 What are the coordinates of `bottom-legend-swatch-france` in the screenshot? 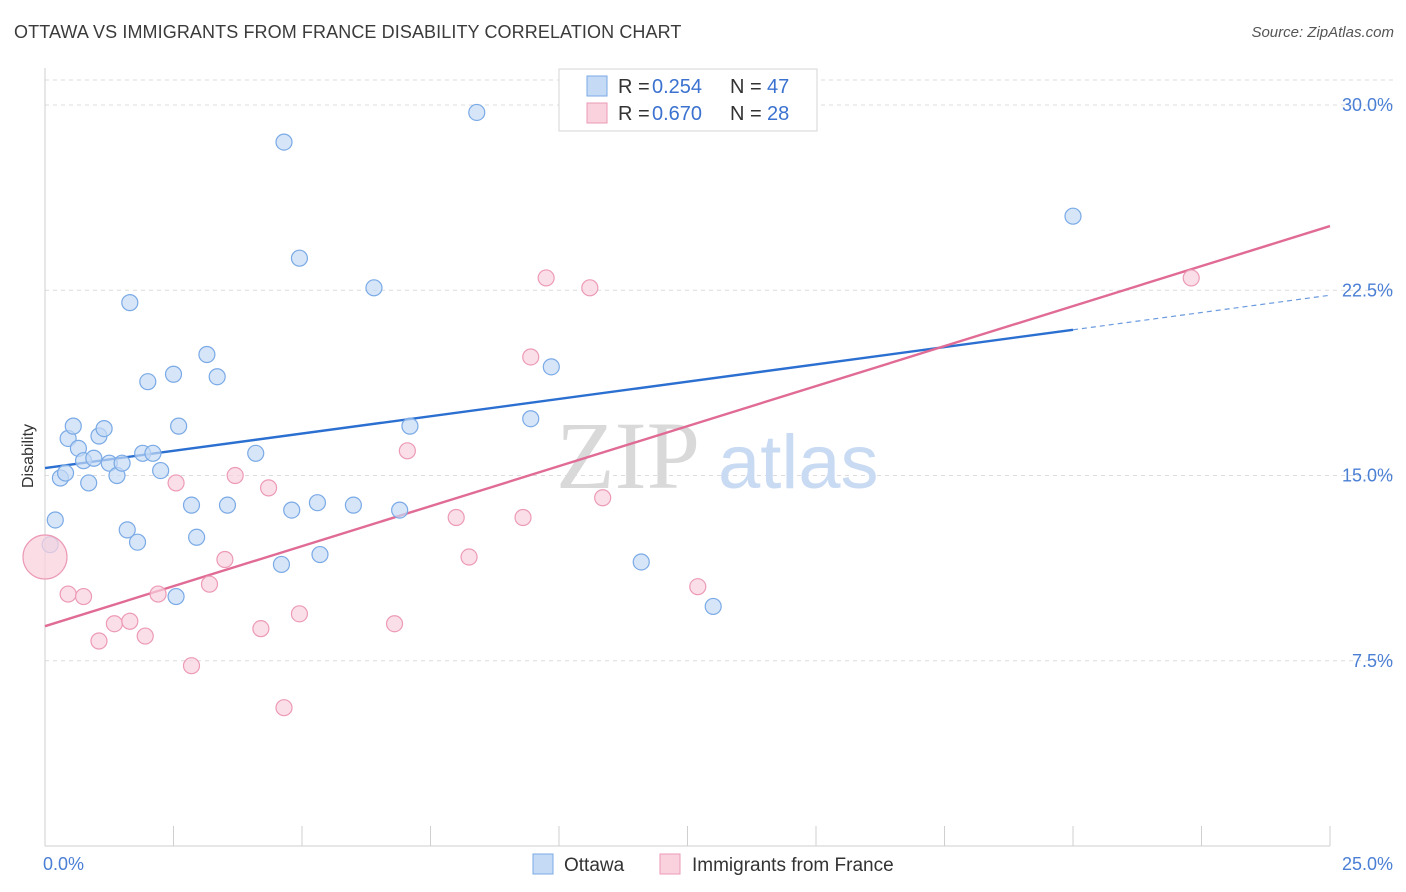 It's located at (670, 864).